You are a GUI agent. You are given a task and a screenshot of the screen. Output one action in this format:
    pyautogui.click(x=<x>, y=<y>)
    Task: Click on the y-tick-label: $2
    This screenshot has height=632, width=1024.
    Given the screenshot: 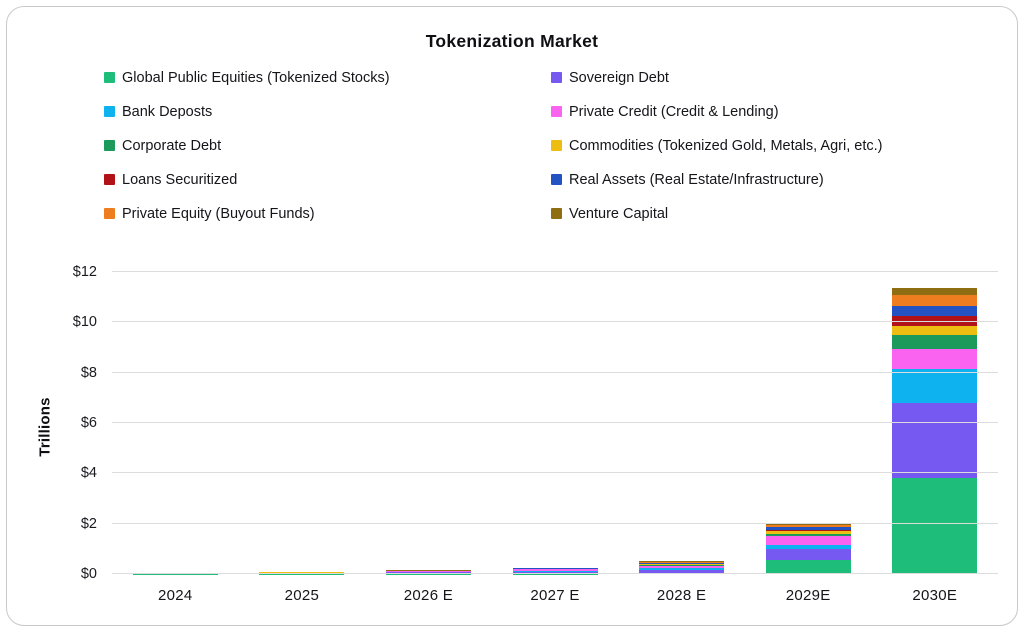 What is the action you would take?
    pyautogui.click(x=88, y=523)
    